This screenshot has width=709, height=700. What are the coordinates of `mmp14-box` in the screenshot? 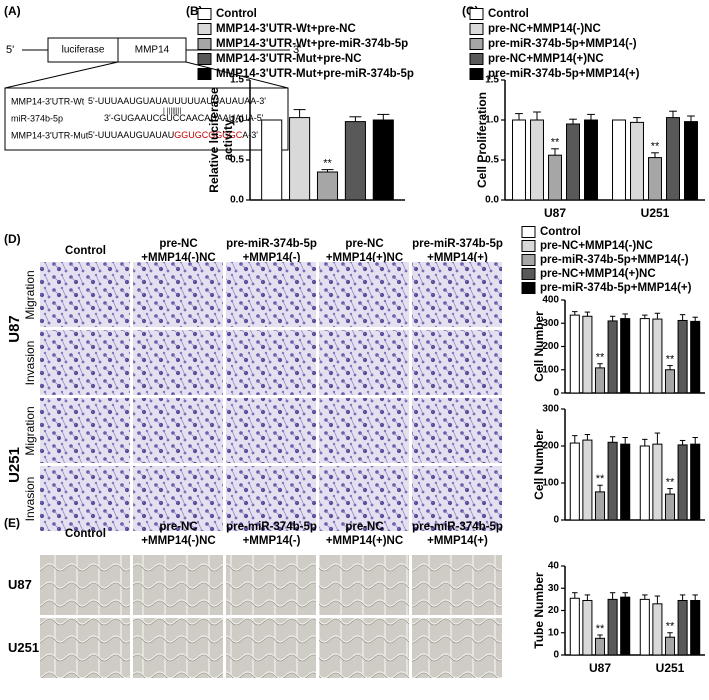 It's located at (152, 50).